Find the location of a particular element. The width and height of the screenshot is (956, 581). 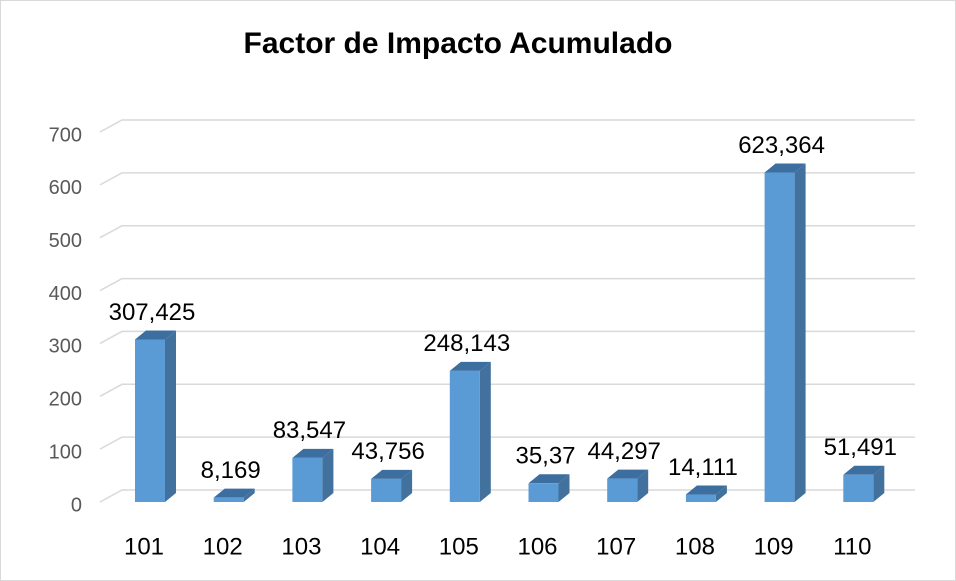

data-label: 44,297 is located at coordinates (623, 451).